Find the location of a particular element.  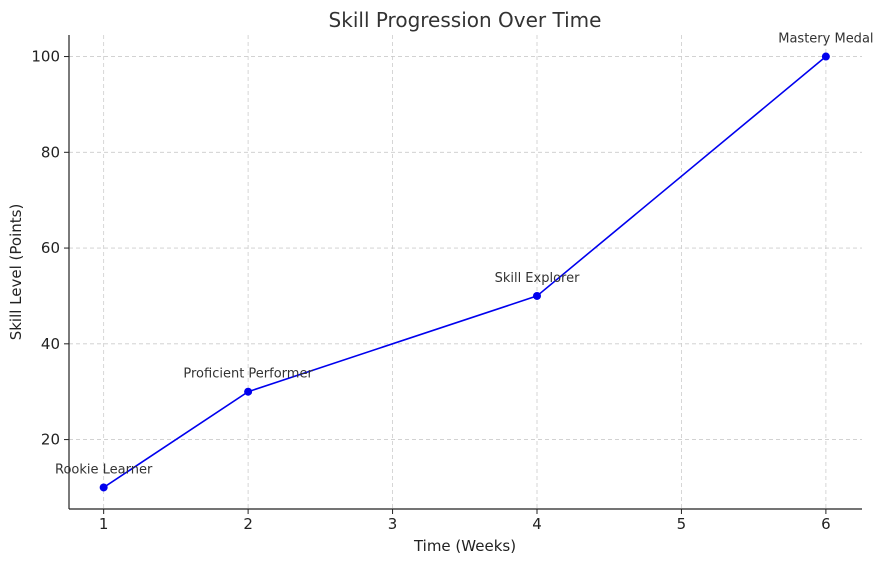

y-tick-label: 20 is located at coordinates (50, 440).